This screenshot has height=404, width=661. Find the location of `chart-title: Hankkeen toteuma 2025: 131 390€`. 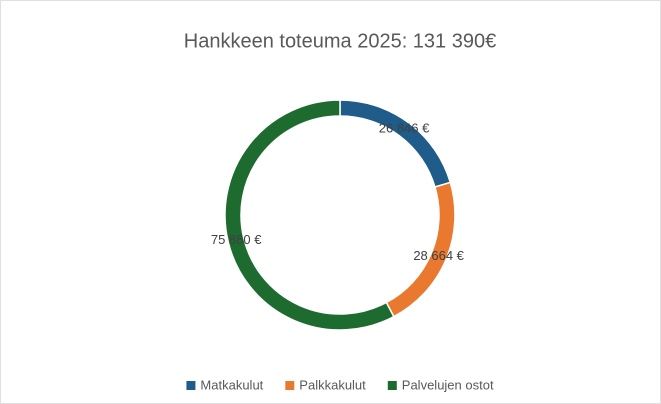

chart-title: Hankkeen toteuma 2025: 131 390€ is located at coordinates (340, 41).